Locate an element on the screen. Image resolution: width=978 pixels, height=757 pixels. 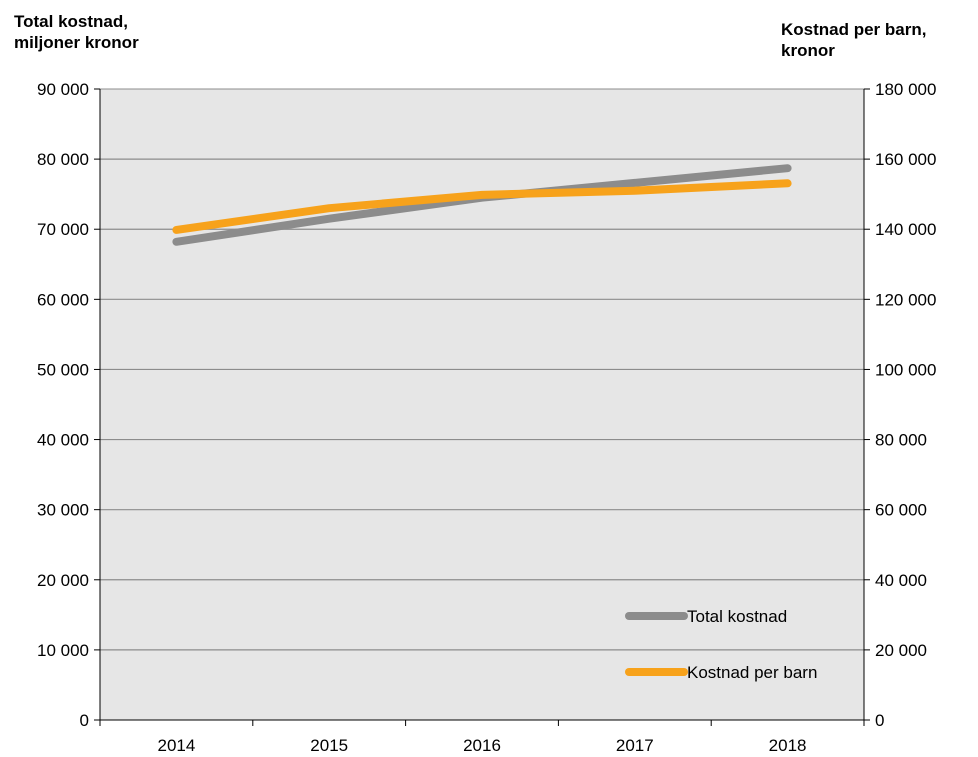
right-tick-label: 160 000 is located at coordinates (905, 159).